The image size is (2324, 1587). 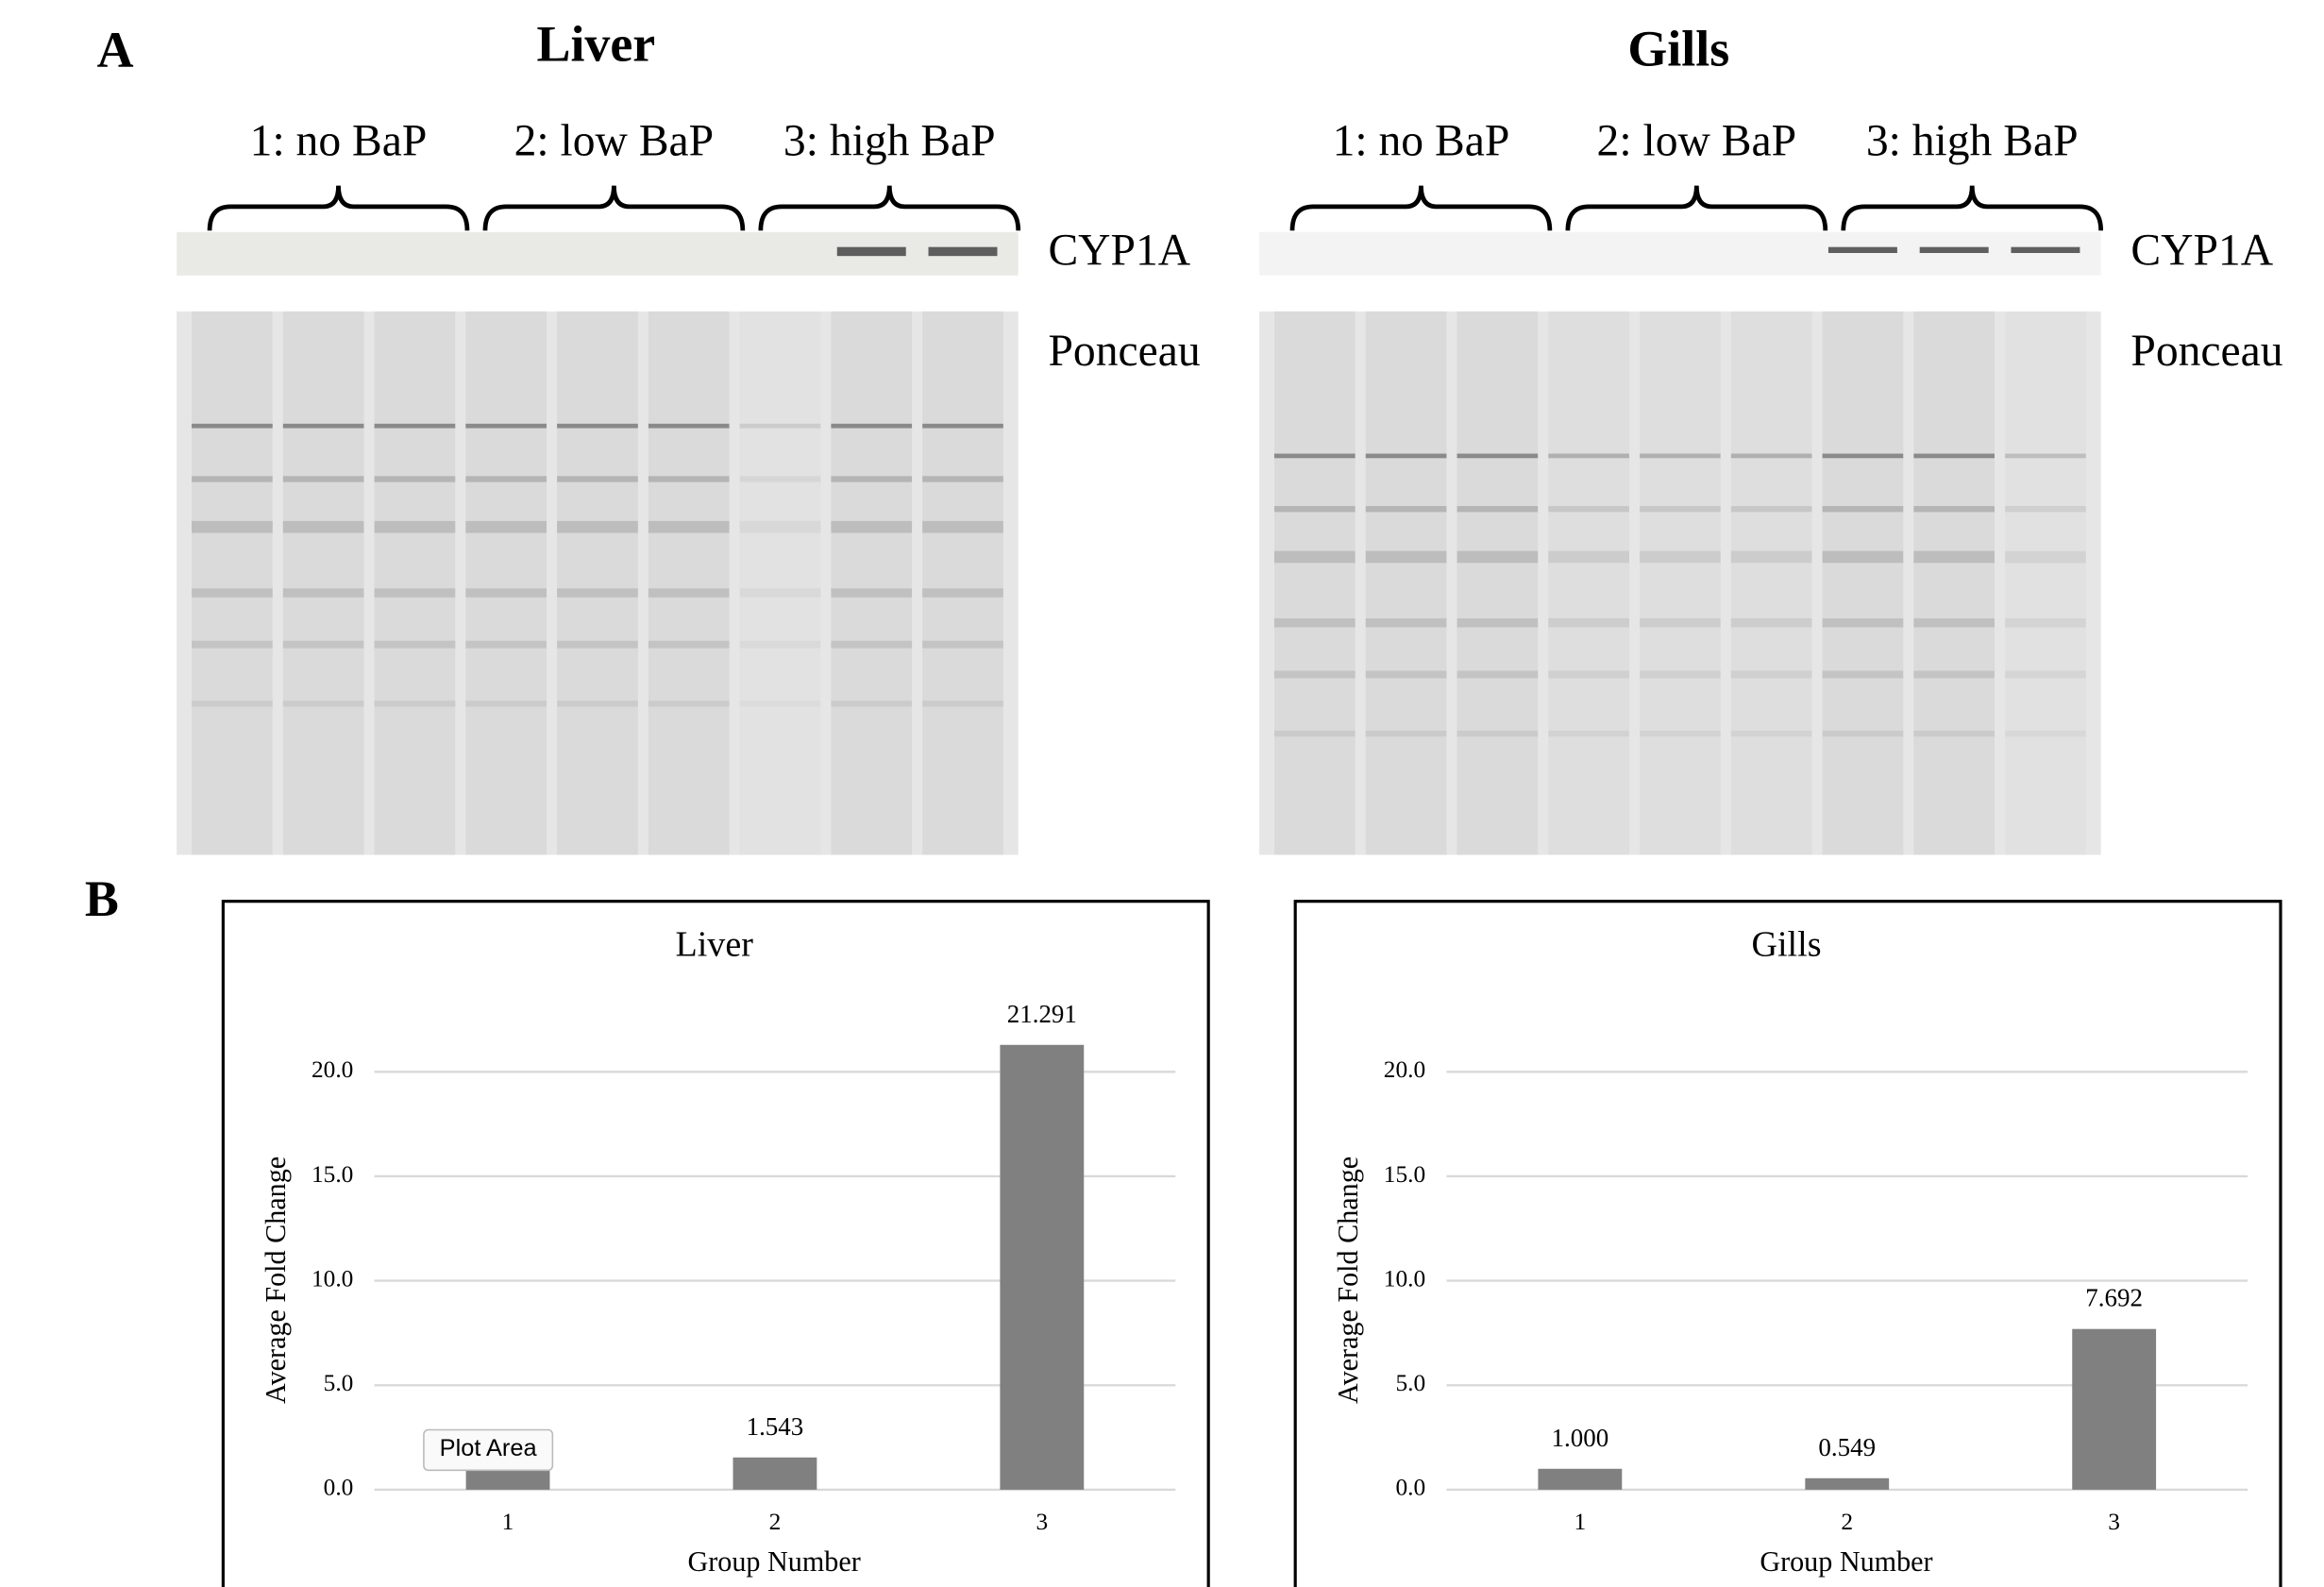 What do you see at coordinates (2201, 251) in the screenshot?
I see `blot-label: CYP1A` at bounding box center [2201, 251].